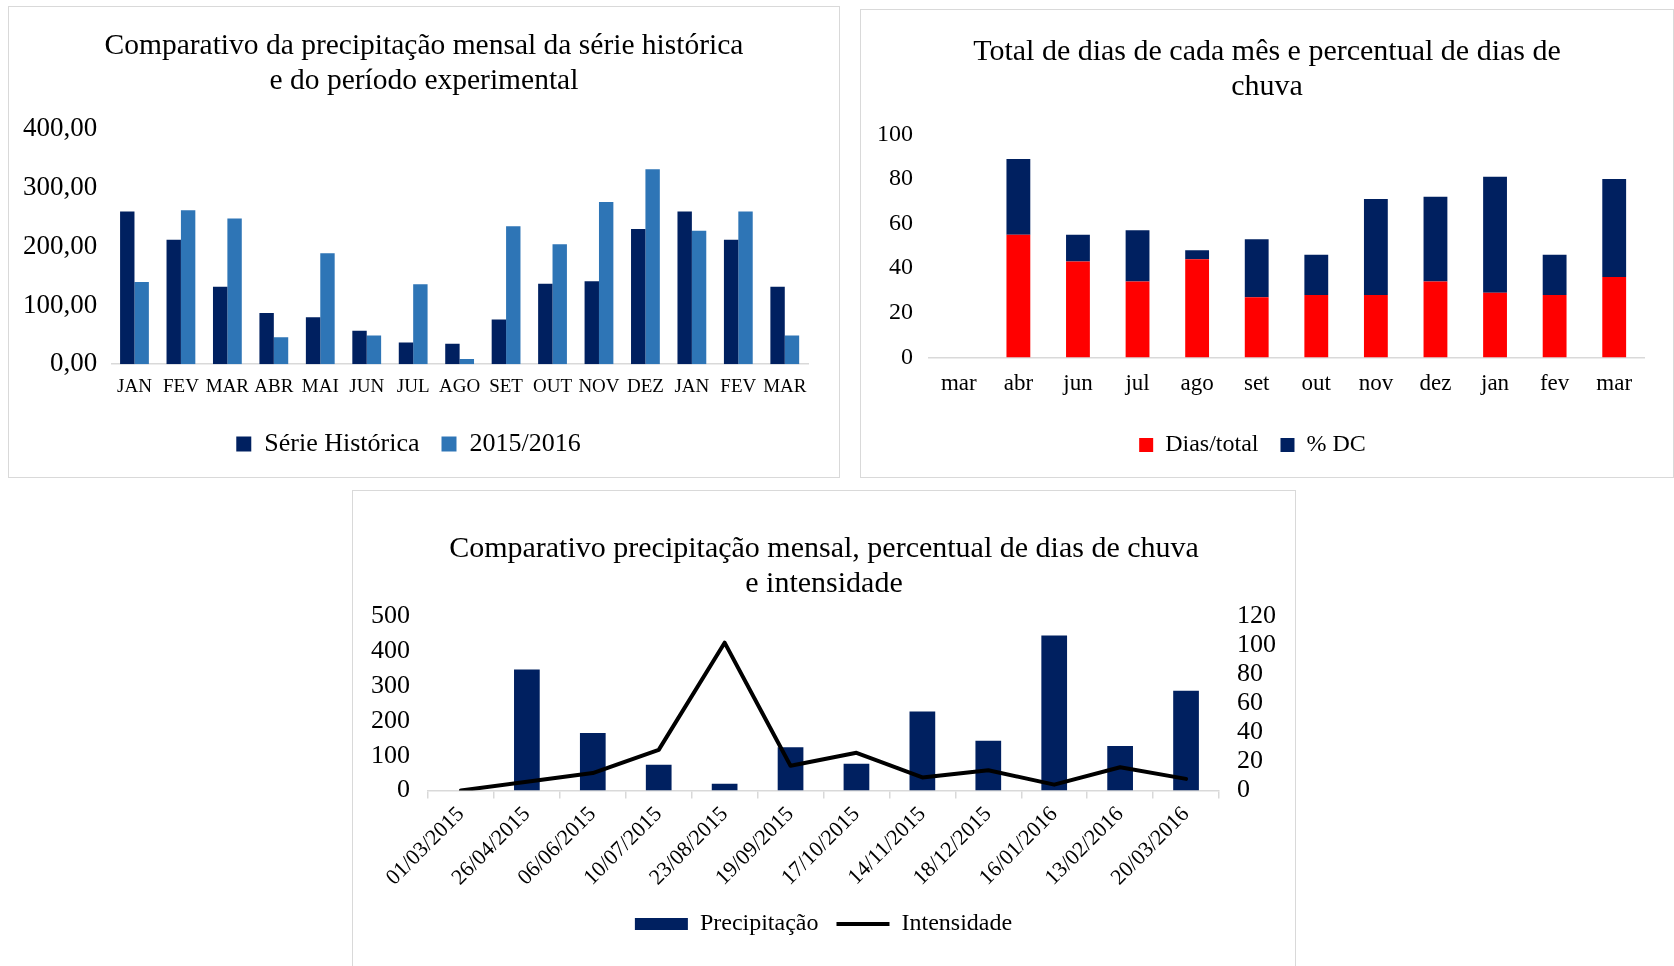  Describe the element at coordinates (1256, 644) in the screenshot. I see `y2-tick-label: 100` at that location.